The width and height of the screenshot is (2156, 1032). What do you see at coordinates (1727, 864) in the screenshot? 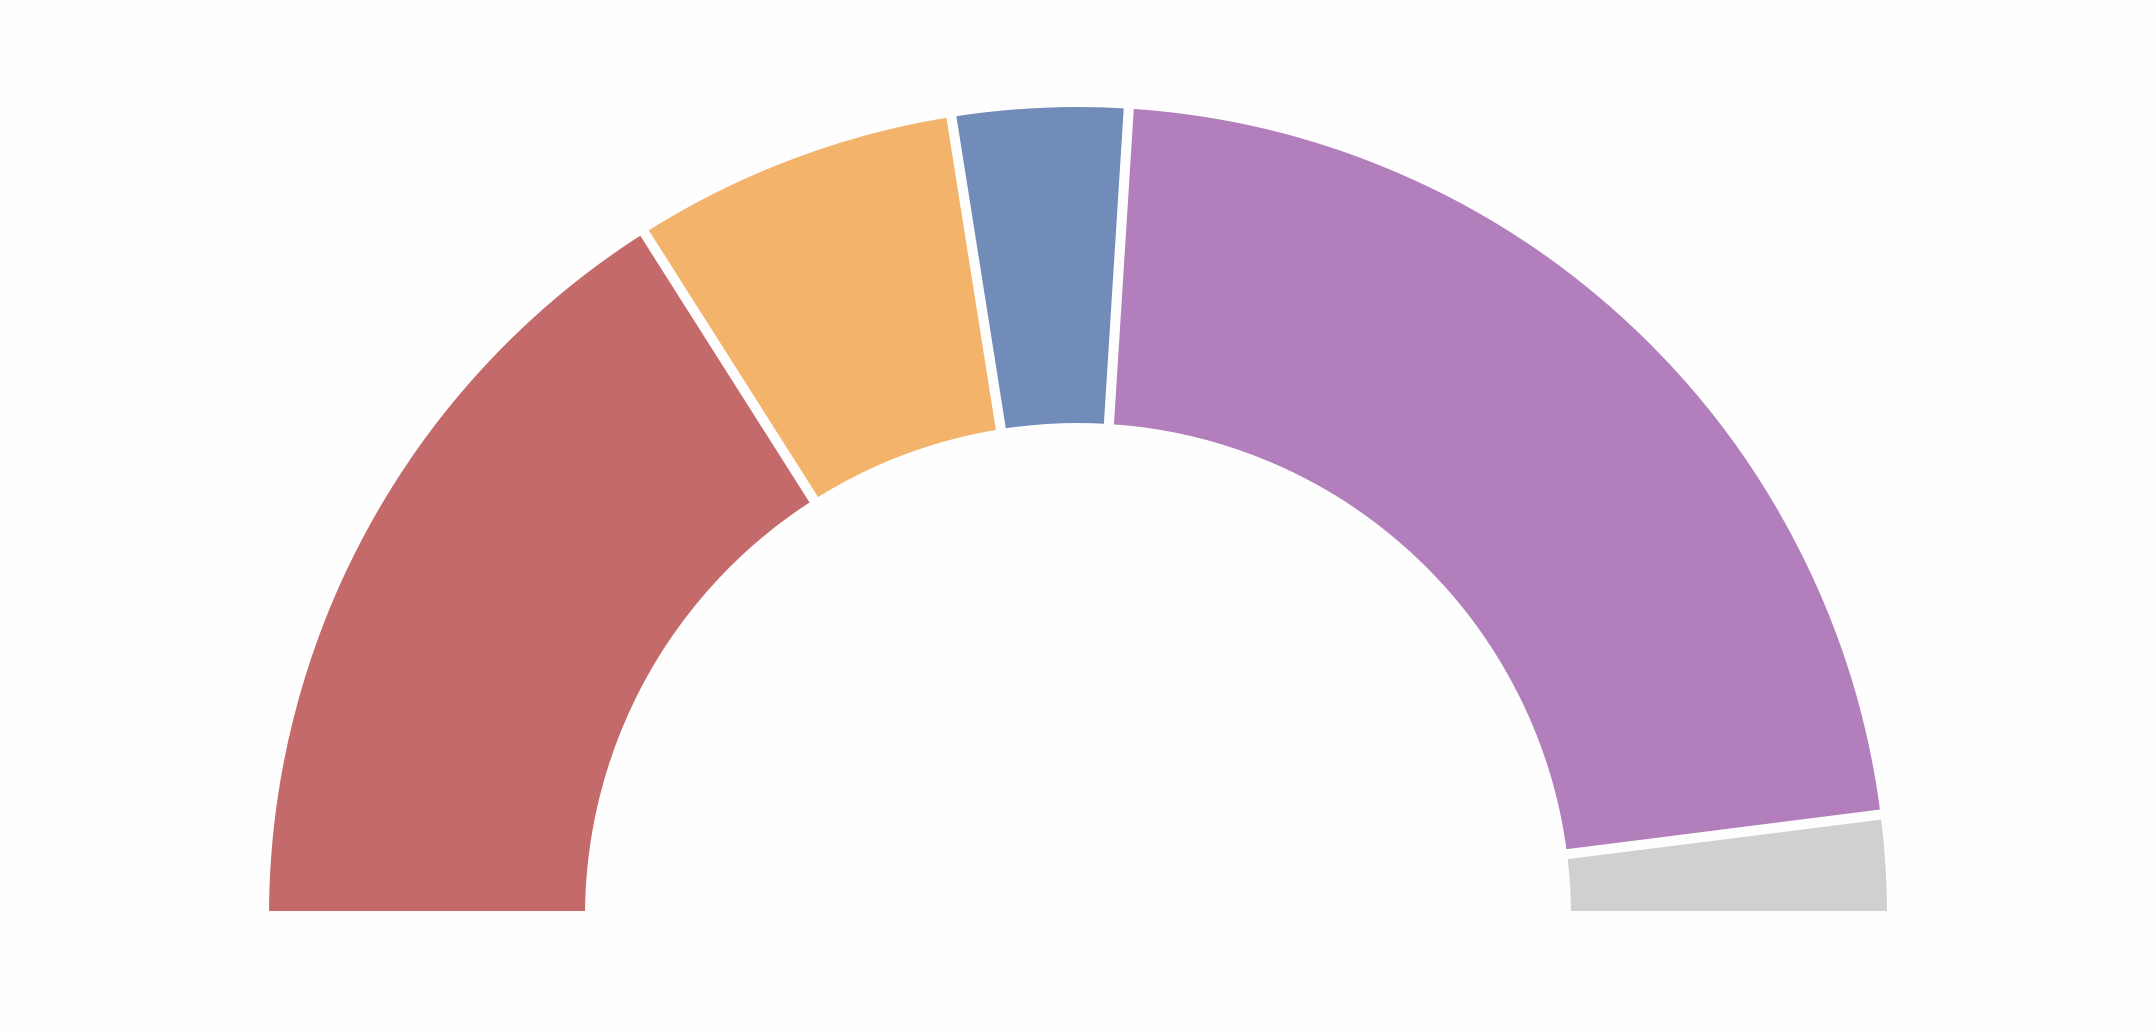
I see `segment` at bounding box center [1727, 864].